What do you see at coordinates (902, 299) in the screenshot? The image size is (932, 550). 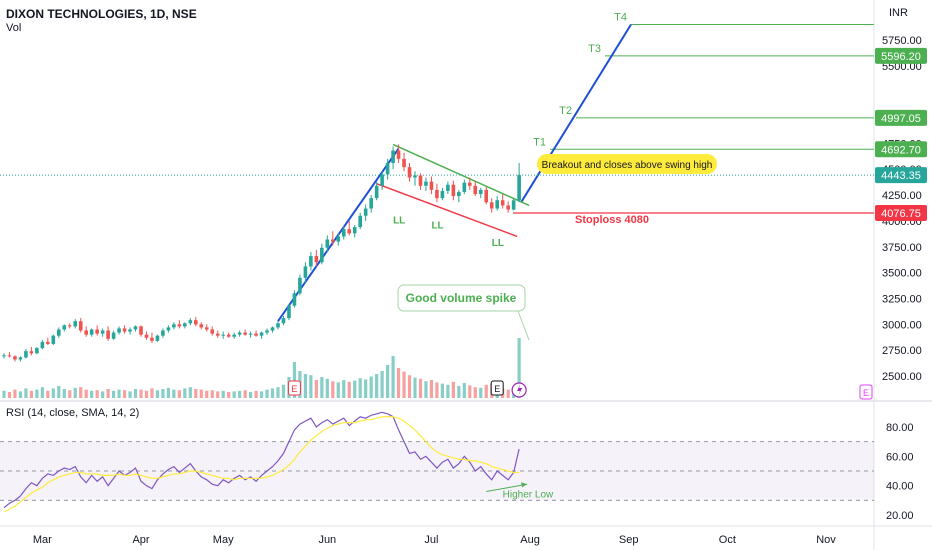 I see `price-tick-label: 3250.00` at bounding box center [902, 299].